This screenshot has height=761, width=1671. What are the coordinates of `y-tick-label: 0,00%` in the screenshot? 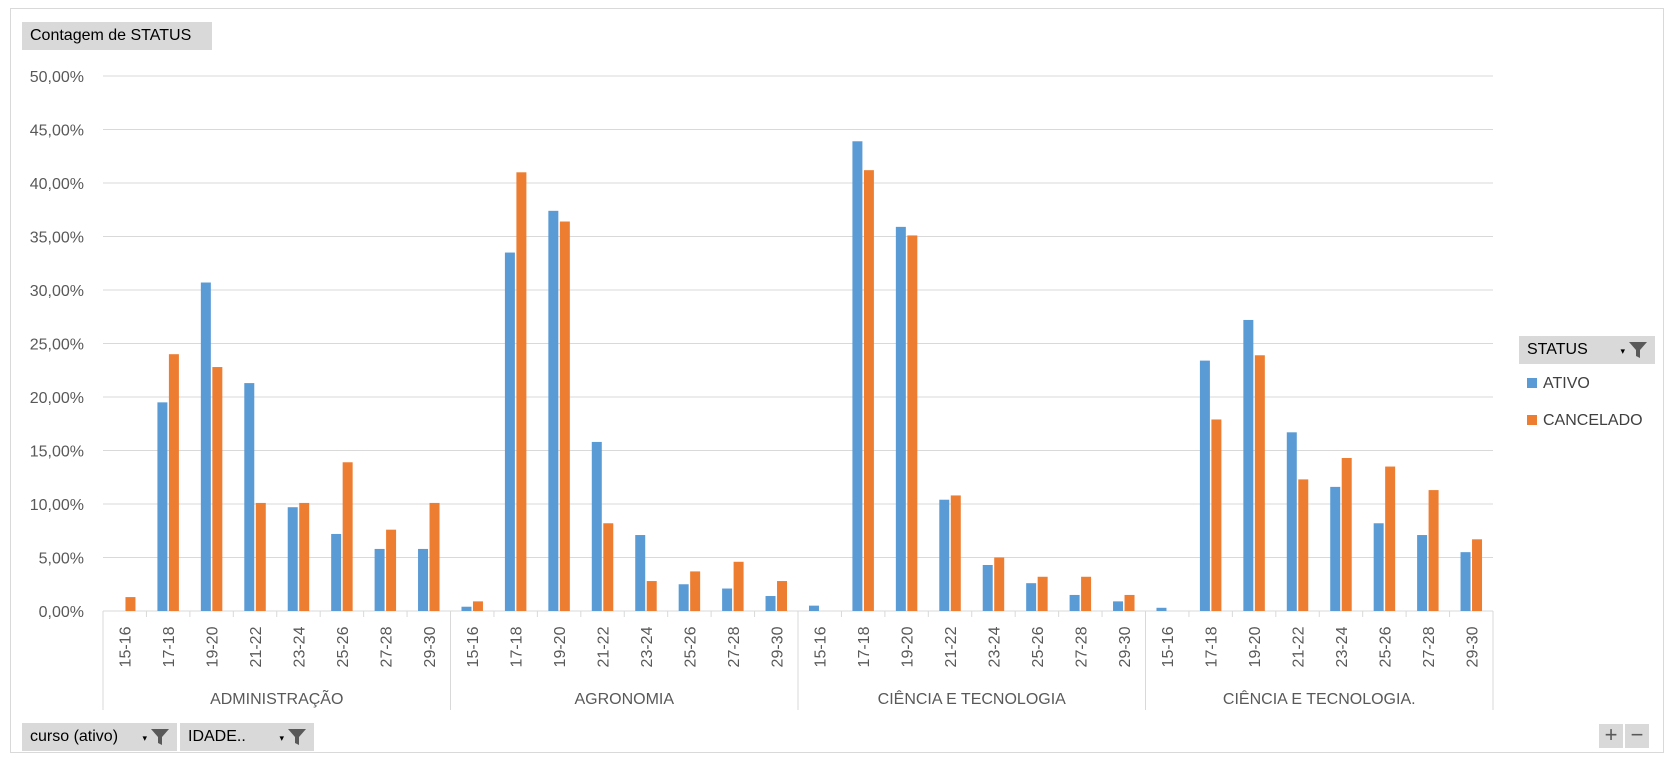 It's located at (61, 612).